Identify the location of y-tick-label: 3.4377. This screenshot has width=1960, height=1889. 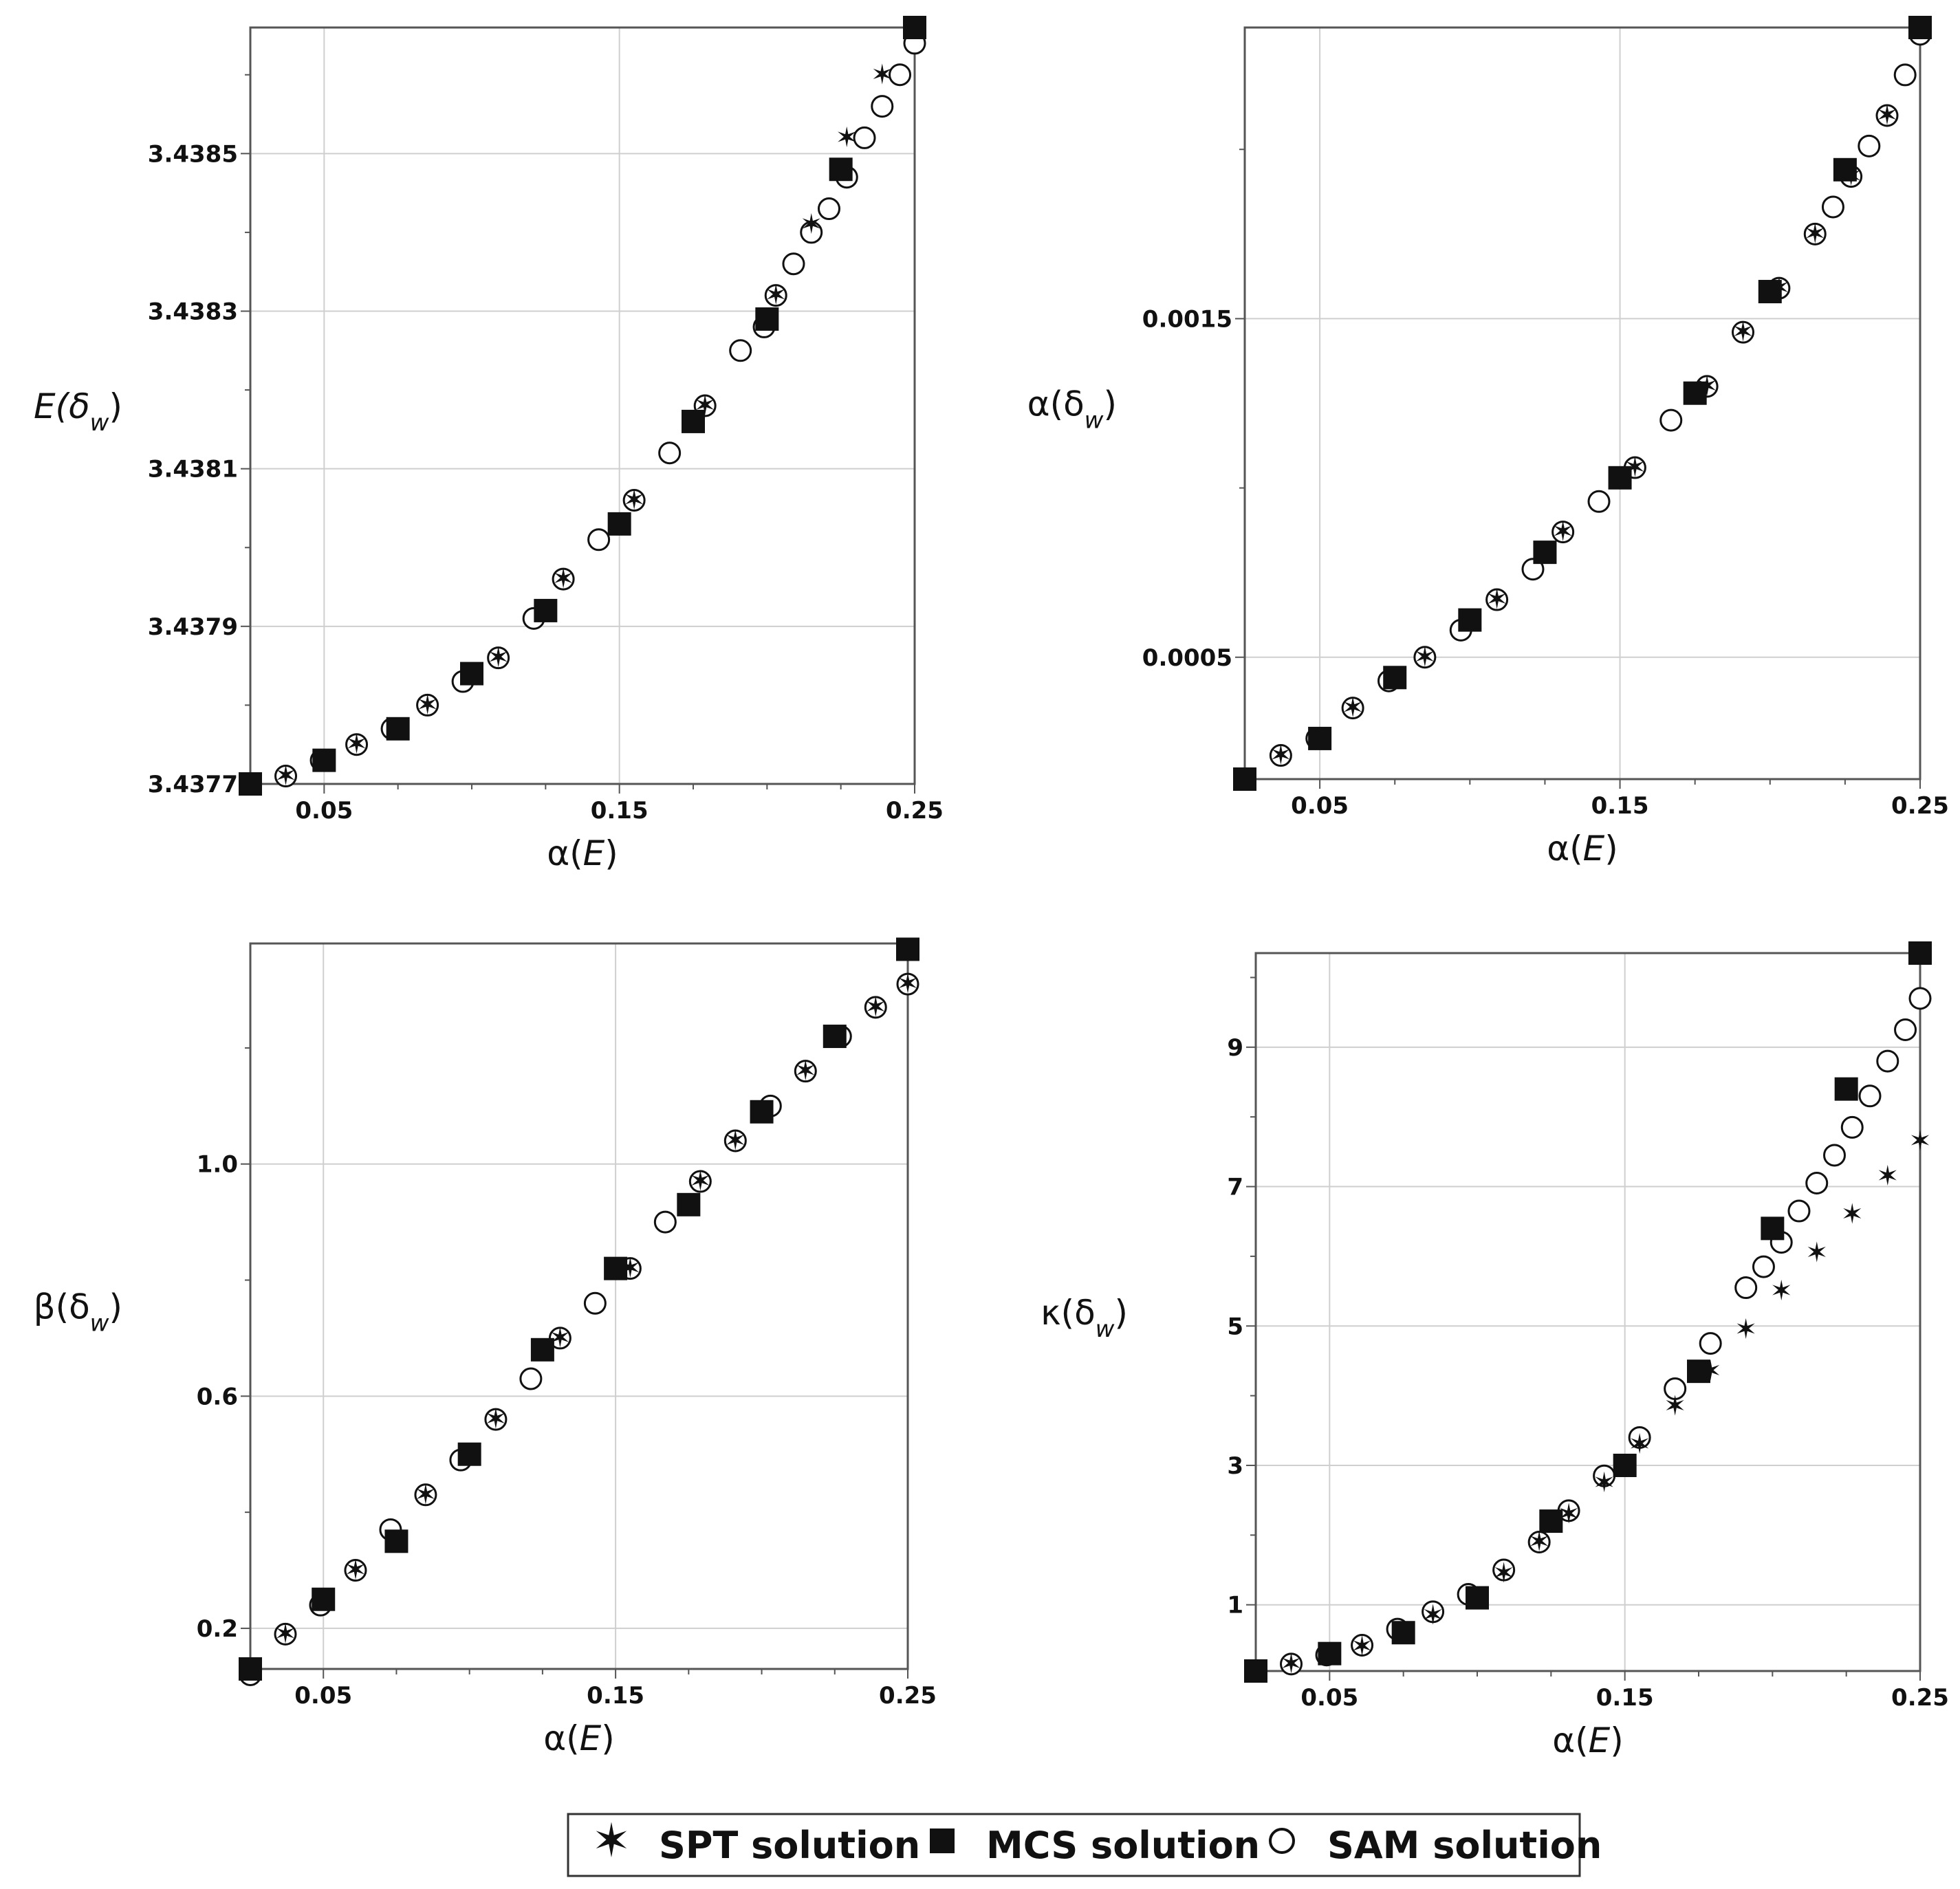
(193, 785).